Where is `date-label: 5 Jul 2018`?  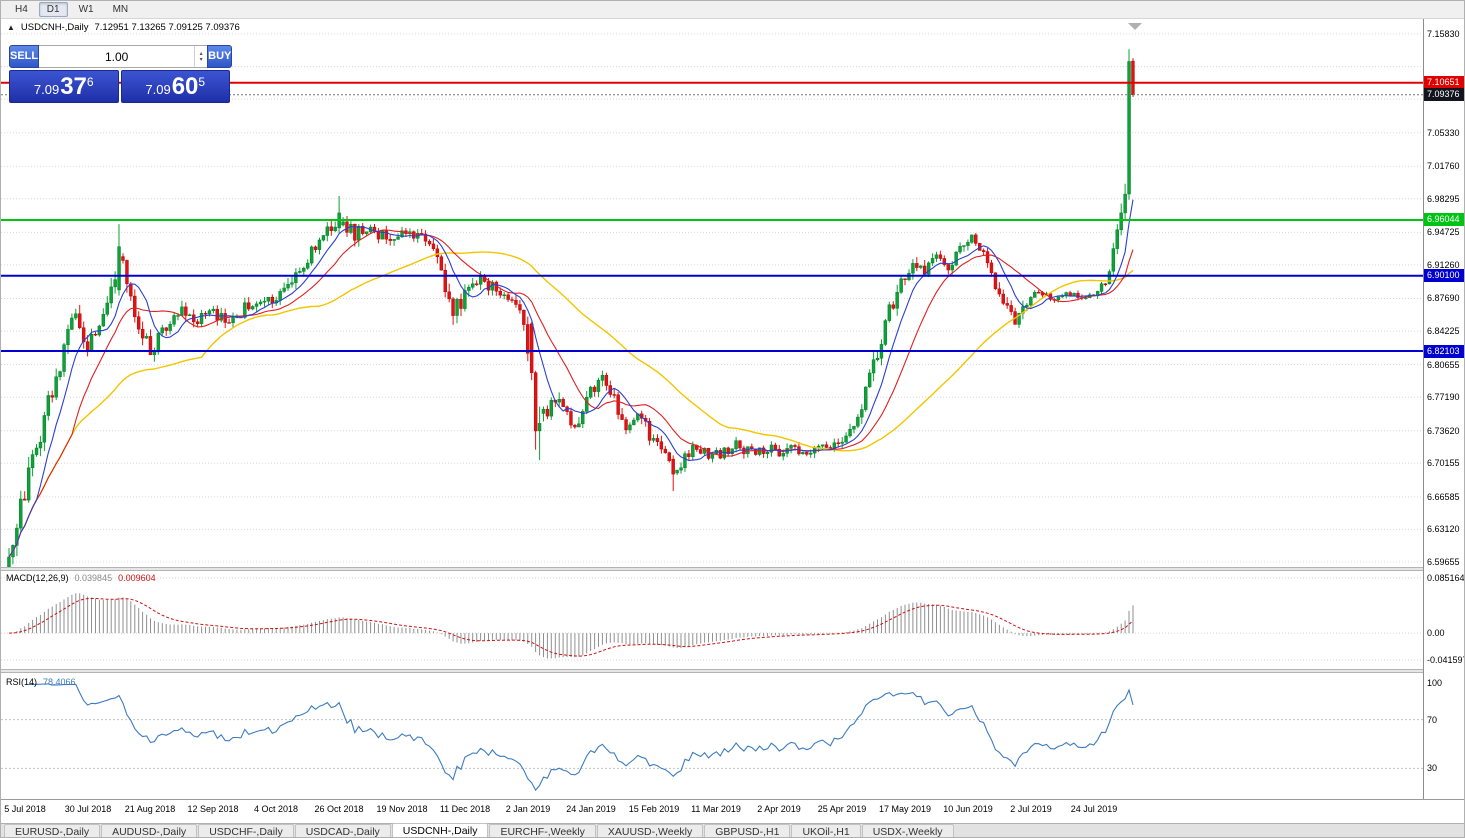 date-label: 5 Jul 2018 is located at coordinates (25, 809).